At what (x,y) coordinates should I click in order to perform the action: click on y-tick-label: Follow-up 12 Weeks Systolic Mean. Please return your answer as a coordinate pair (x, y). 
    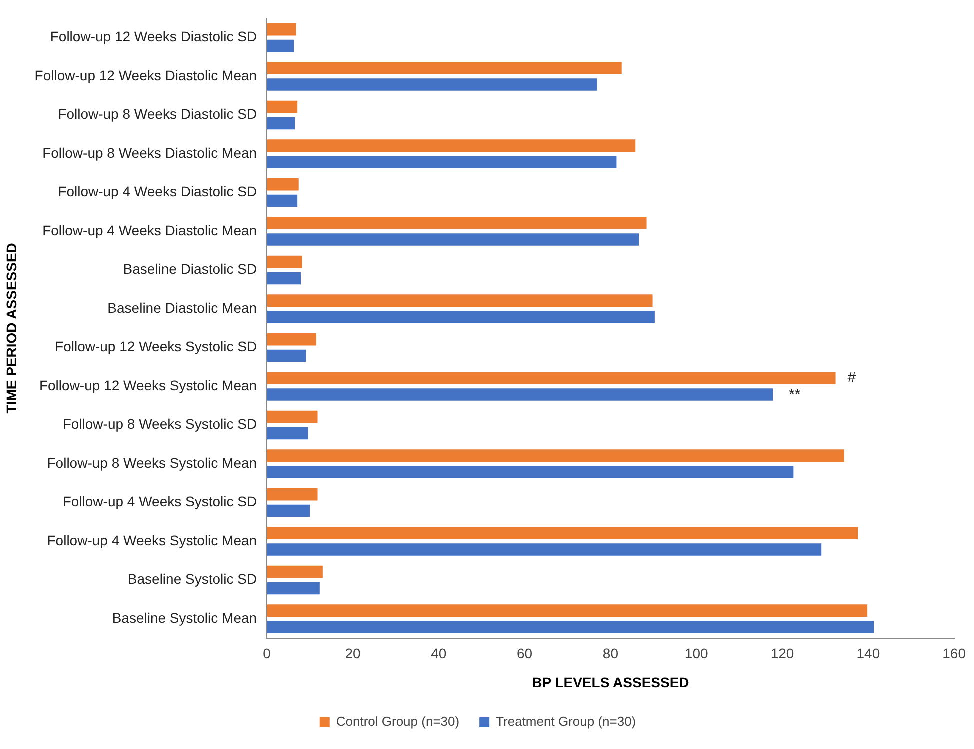
    Looking at the image, I should click on (148, 385).